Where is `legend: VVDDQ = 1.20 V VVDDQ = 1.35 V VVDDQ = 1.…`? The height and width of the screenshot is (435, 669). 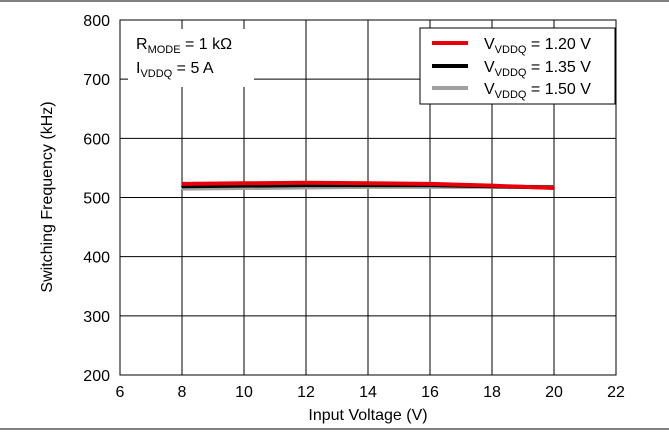 legend: VVDDQ = 1.20 V VVDDQ = 1.35 V VVDDQ = 1.… is located at coordinates (517, 66).